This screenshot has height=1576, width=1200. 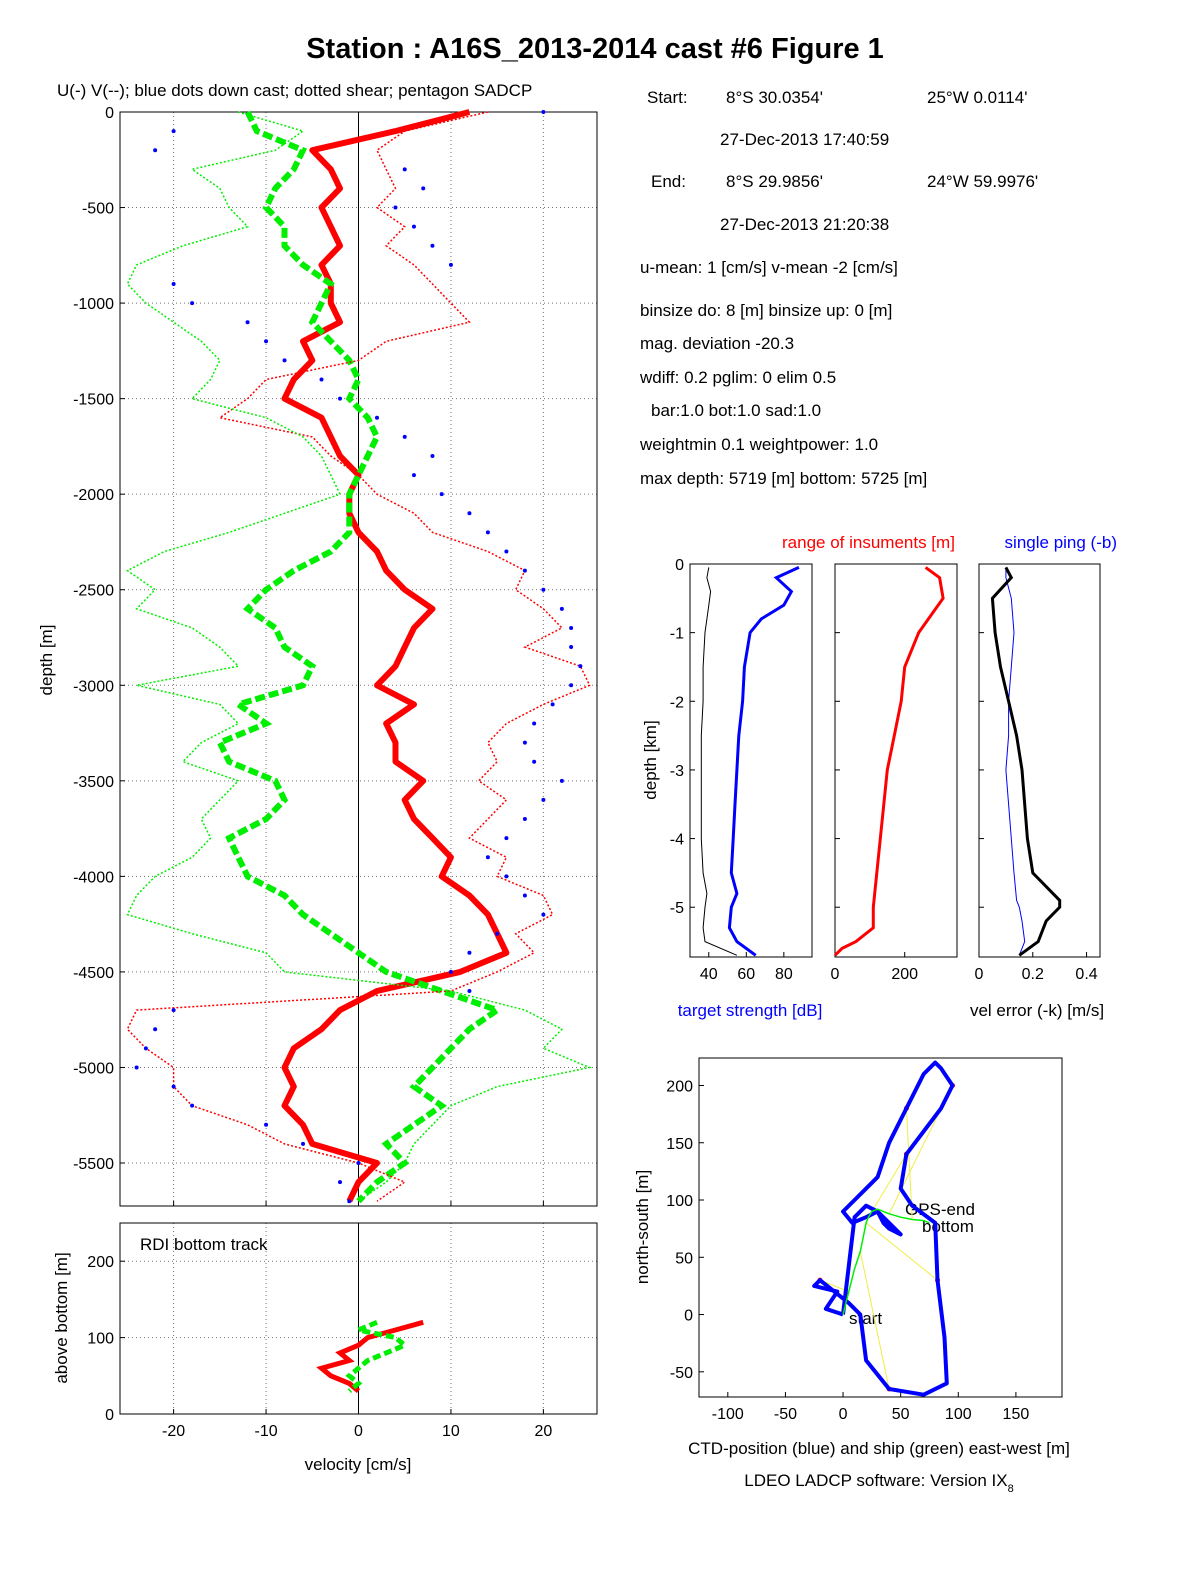 What do you see at coordinates (679, 565) in the screenshot?
I see `ts-depth-tick-label: 0` at bounding box center [679, 565].